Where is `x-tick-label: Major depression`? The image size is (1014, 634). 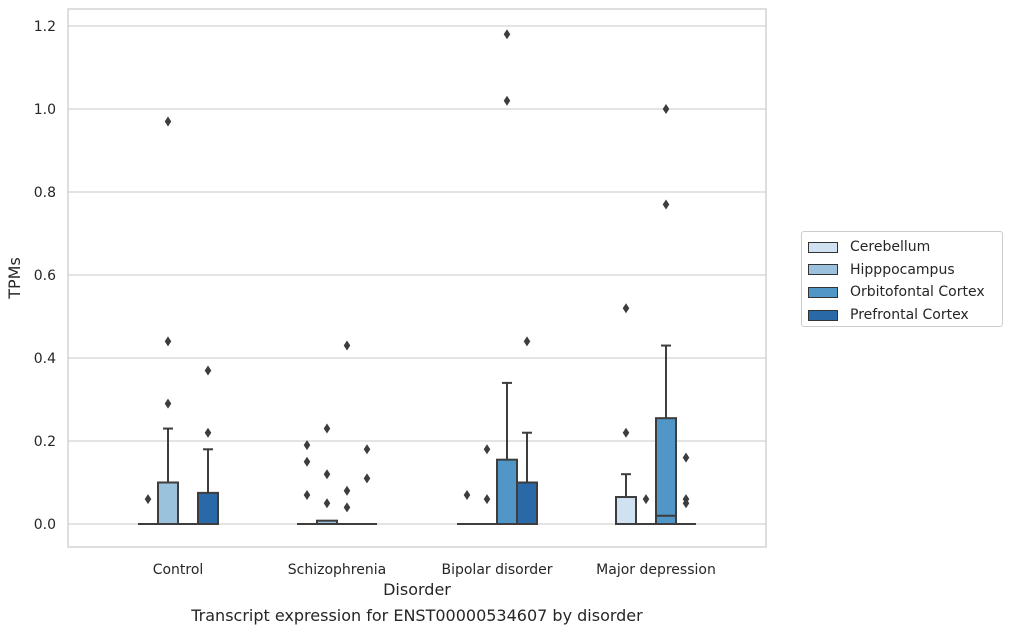 x-tick-label: Major depression is located at coordinates (656, 570).